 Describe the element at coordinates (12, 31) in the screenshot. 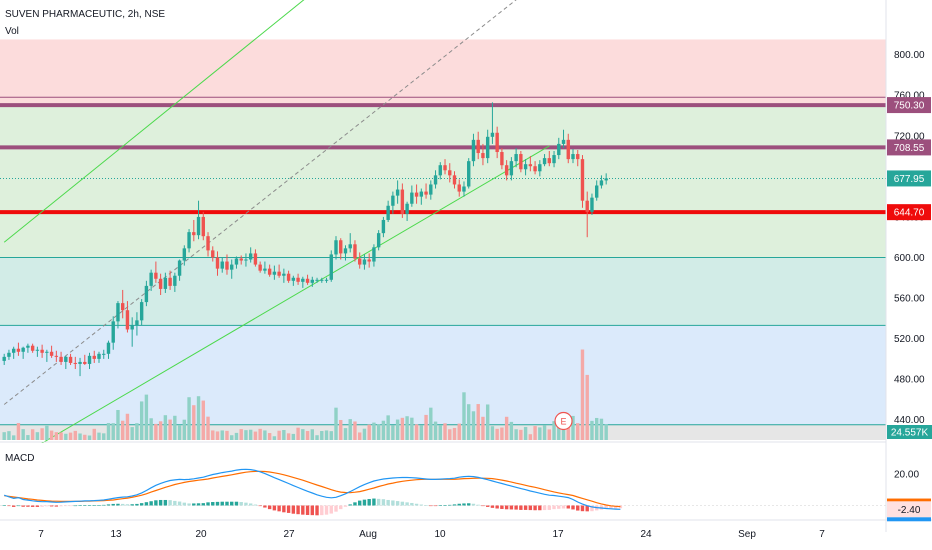

I see `volume-indicator-label: Vol` at that location.